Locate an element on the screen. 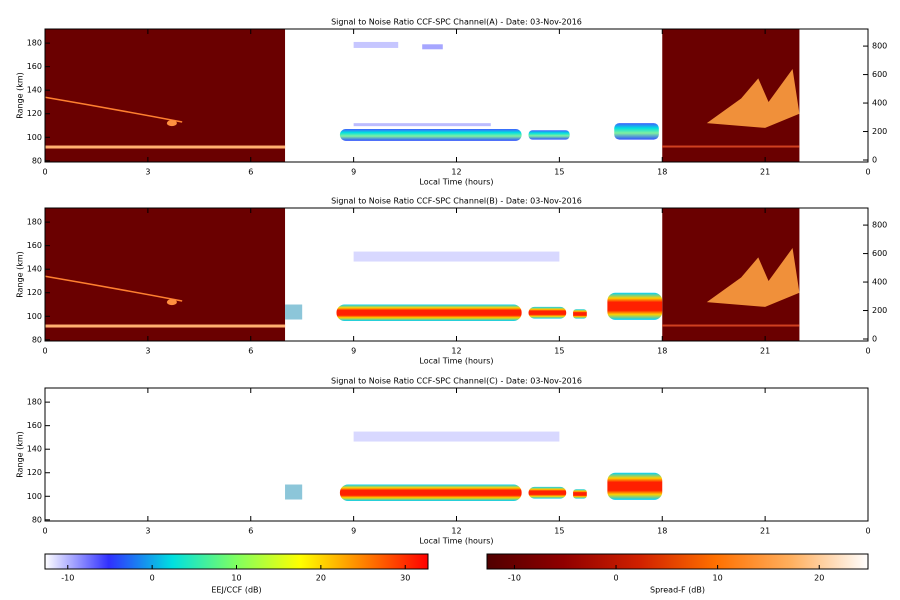  colorbar-label: EEJ/CCF (dB) is located at coordinates (236, 590).